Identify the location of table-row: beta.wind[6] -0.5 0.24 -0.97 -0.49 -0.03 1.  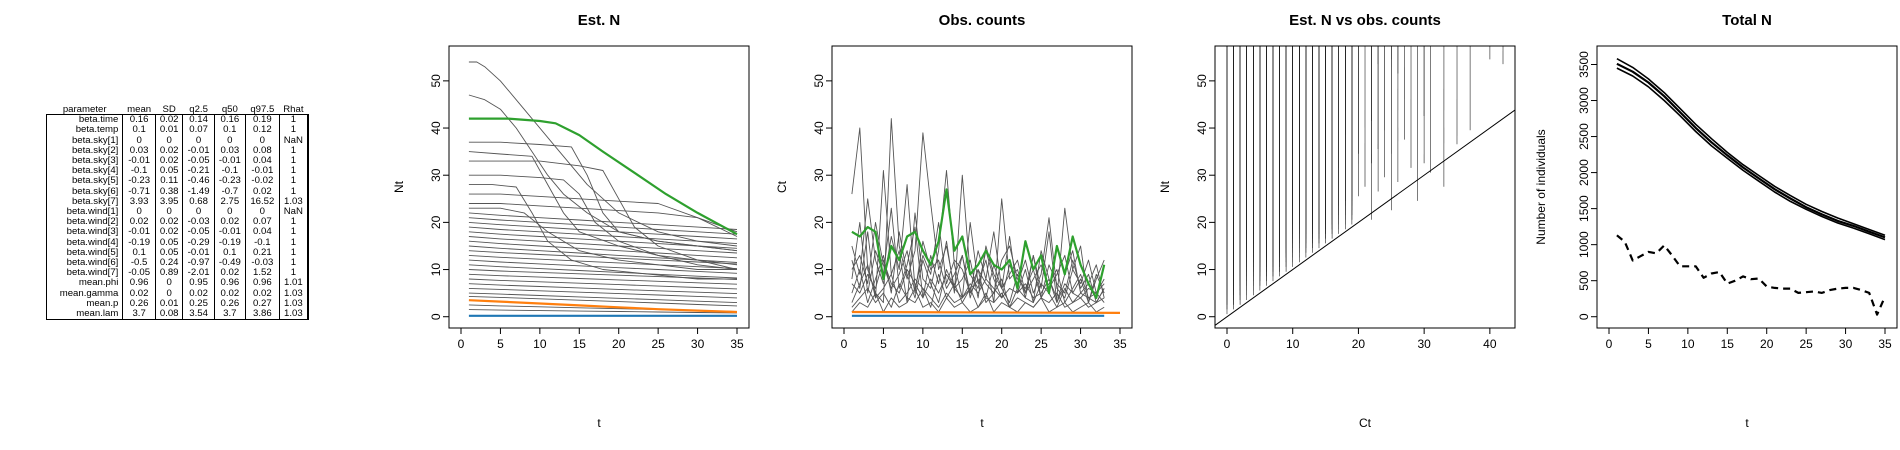
(177, 263).